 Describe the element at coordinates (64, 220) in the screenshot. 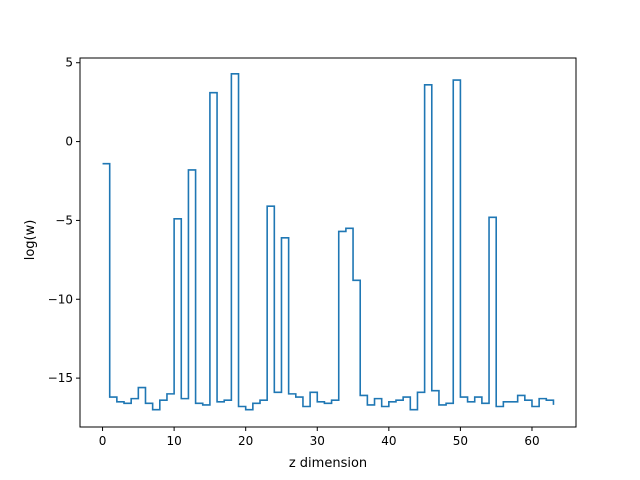

I see `y-tick-label: −5` at that location.